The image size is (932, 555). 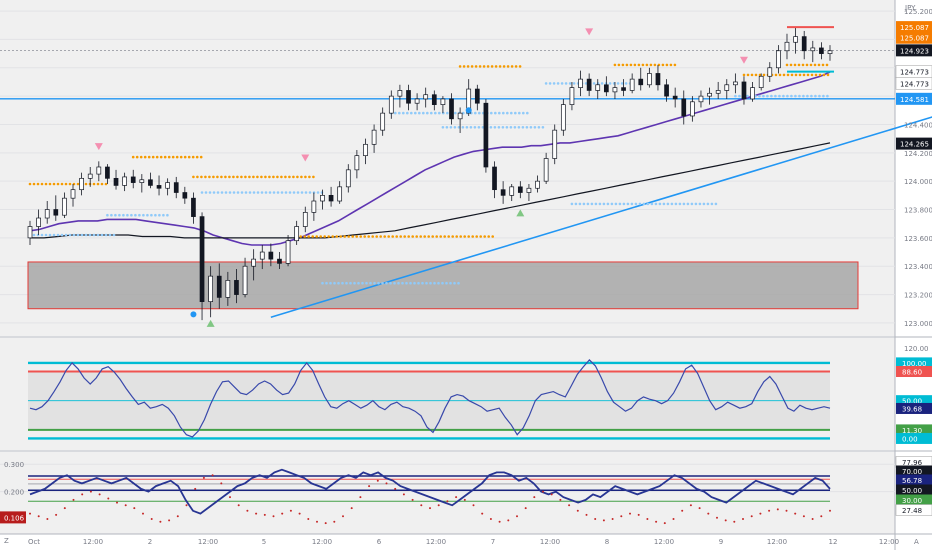 I want to click on momentum-pane, so click(x=447, y=494).